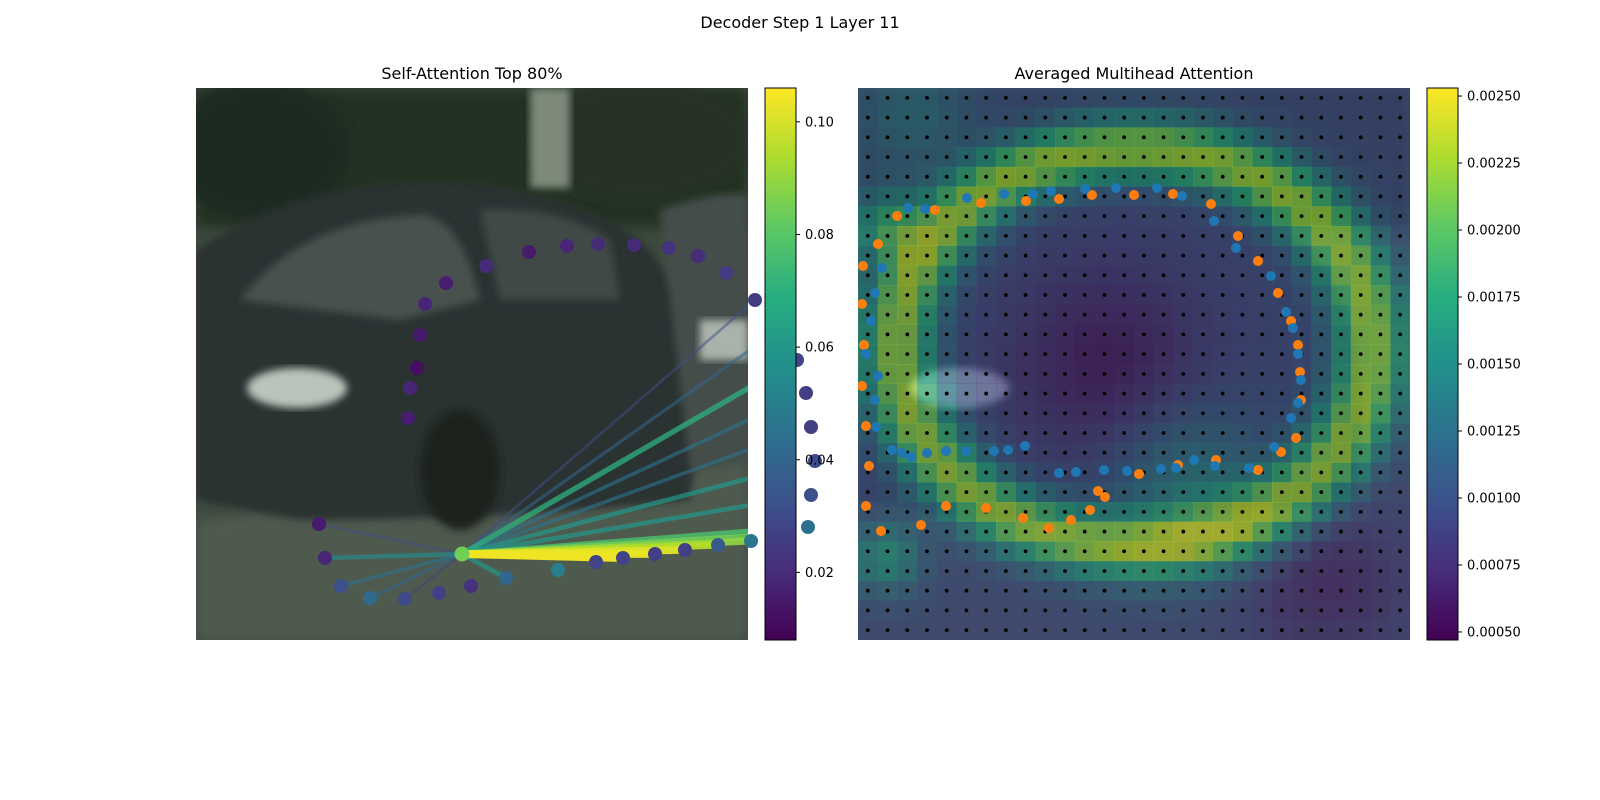  What do you see at coordinates (1494, 365) in the screenshot?
I see `colorbar-tick-label: 0.00150` at bounding box center [1494, 365].